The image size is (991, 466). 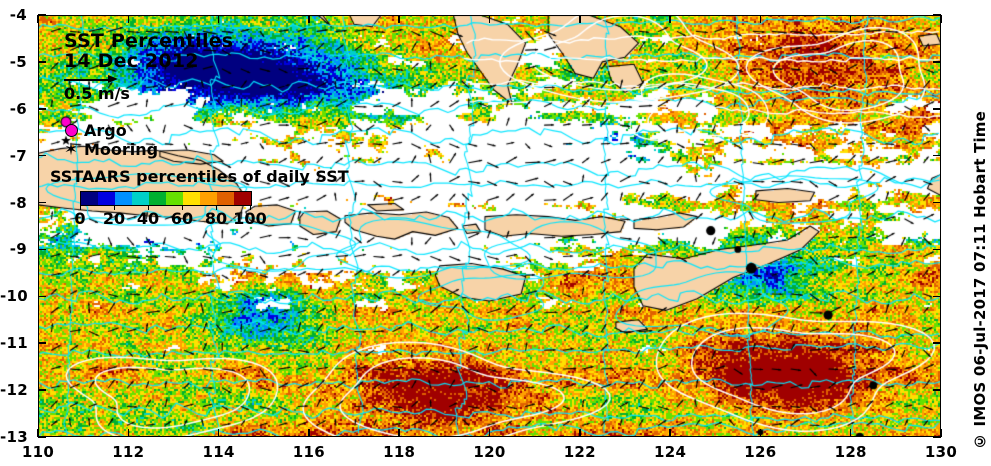 What do you see at coordinates (14, 296) in the screenshot?
I see `y-axis-tick-label: -10` at bounding box center [14, 296].